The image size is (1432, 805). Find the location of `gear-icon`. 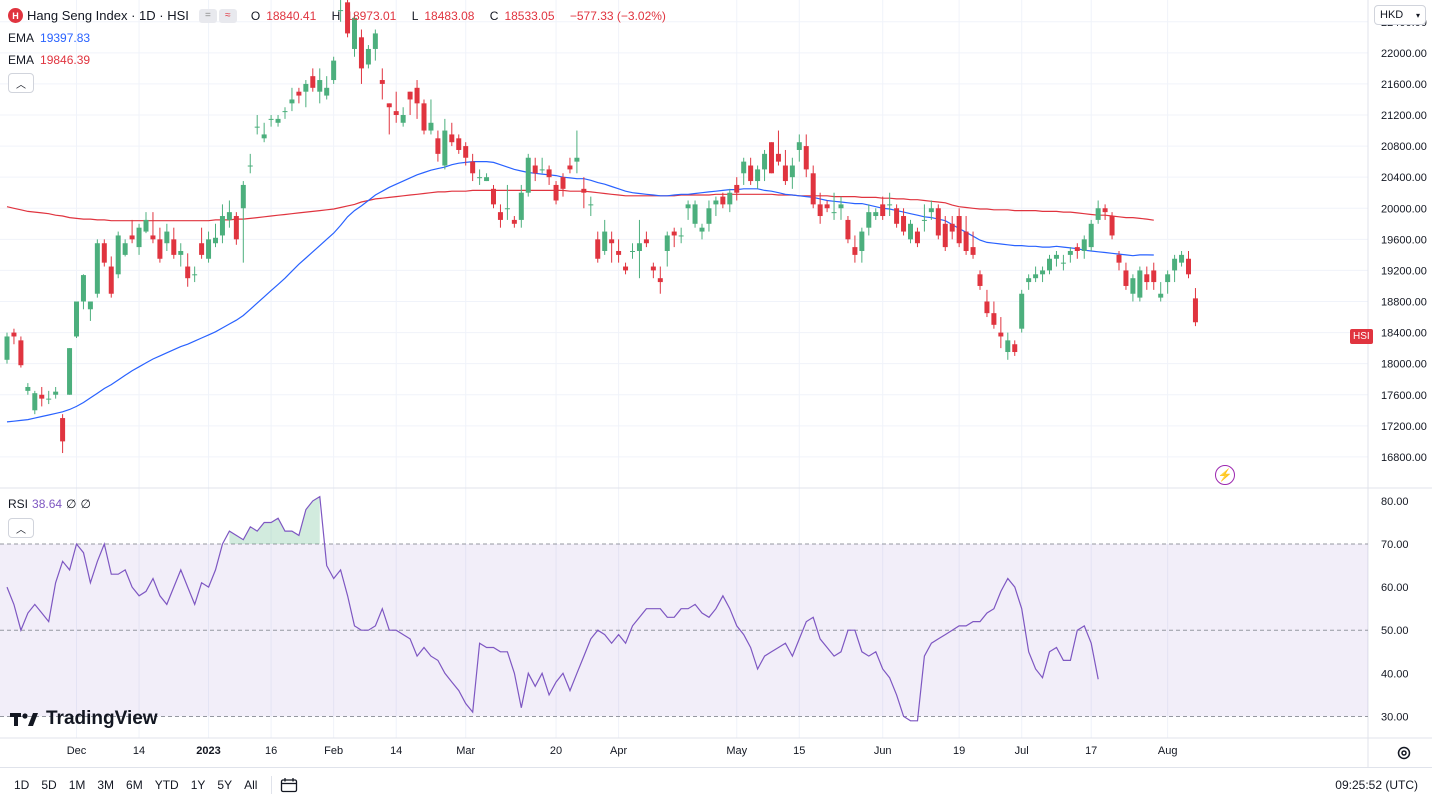

gear-icon is located at coordinates (1404, 753).